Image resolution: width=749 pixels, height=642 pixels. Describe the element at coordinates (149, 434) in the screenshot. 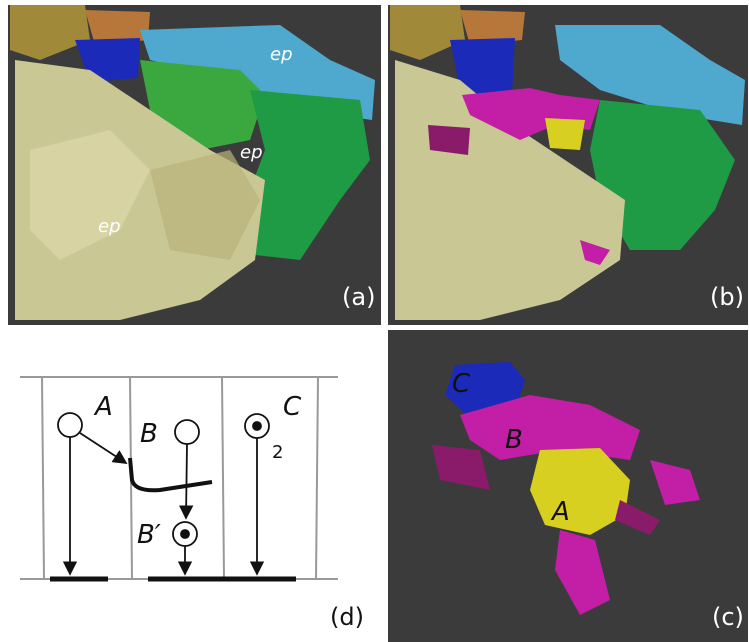

I see `node-label: B` at that location.